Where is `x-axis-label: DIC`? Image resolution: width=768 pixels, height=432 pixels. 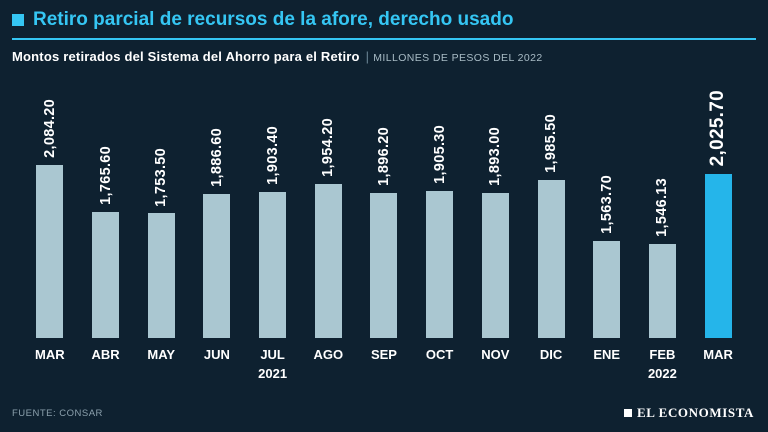
x-axis-label: DIC is located at coordinates (551, 364).